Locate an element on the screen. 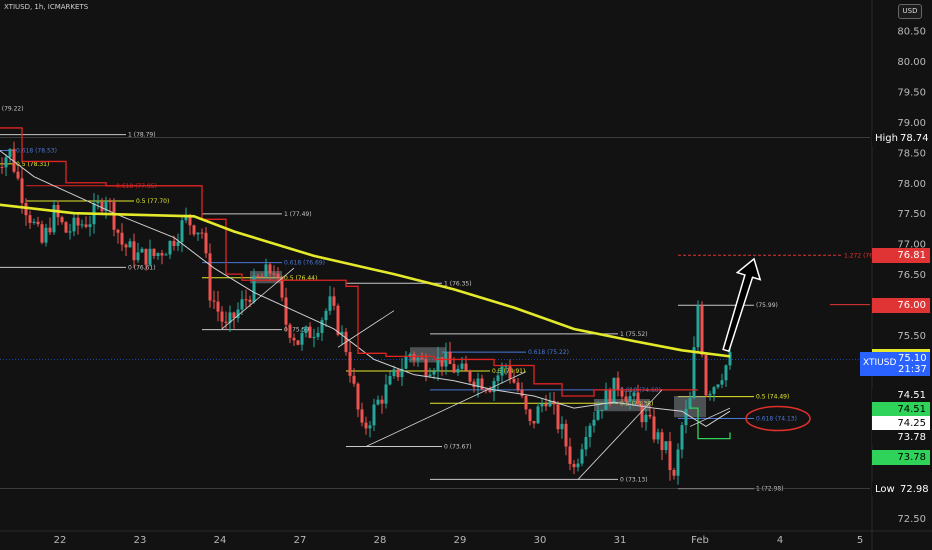  price-tag: 73.78 is located at coordinates (901, 438).